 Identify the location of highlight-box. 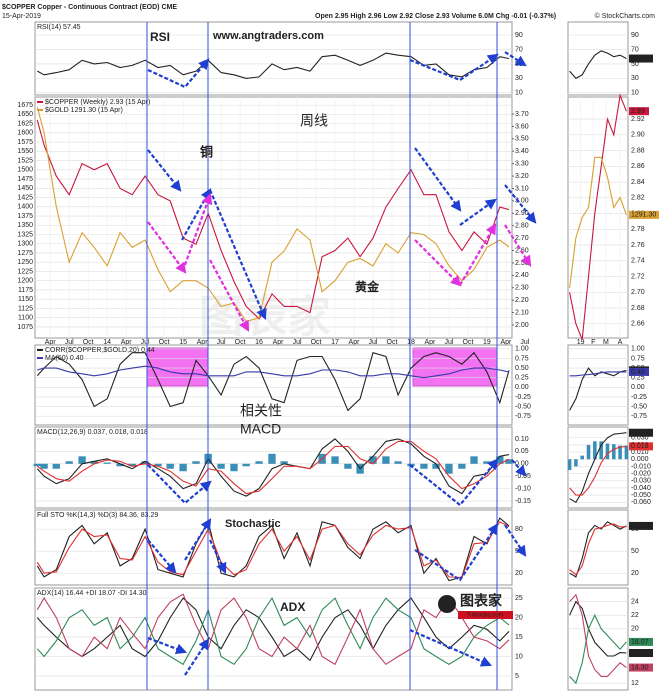
(455, 367).